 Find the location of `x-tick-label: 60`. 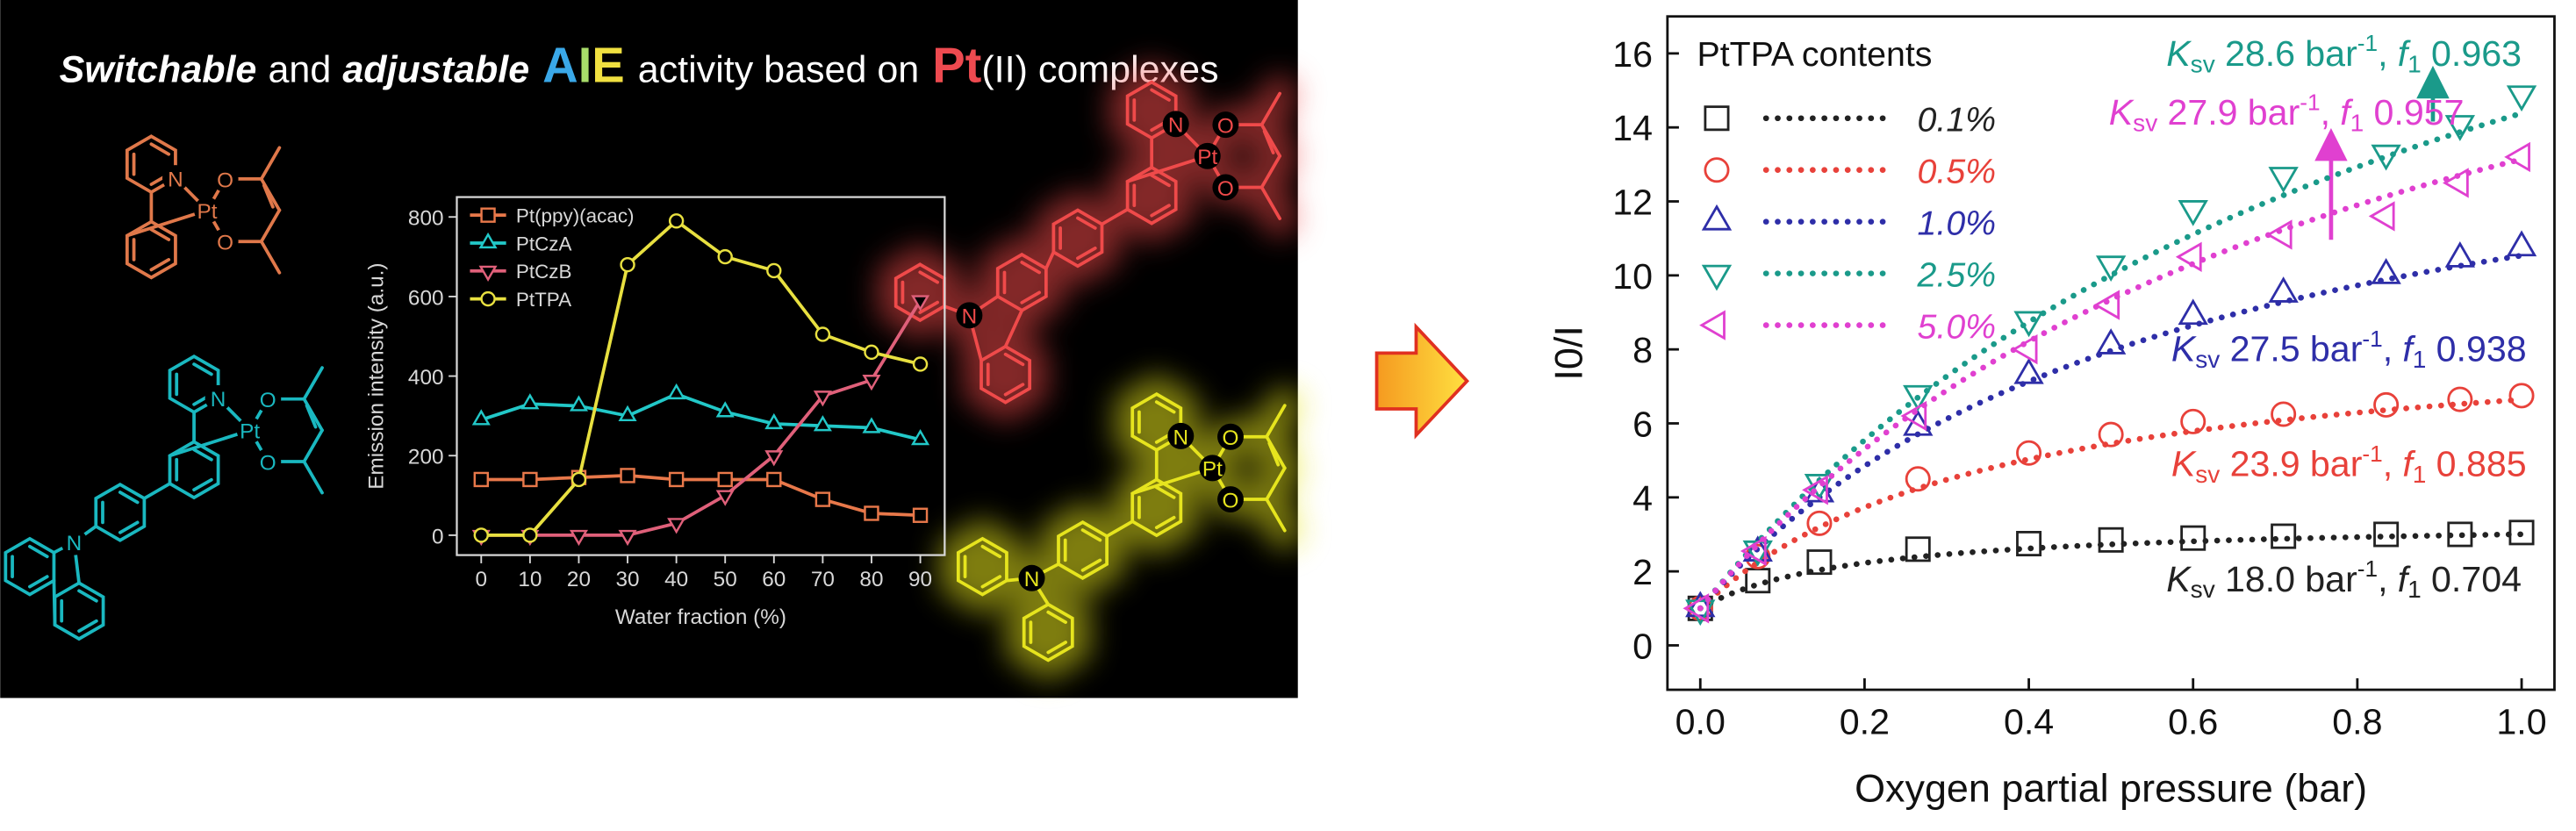

x-tick-label: 60 is located at coordinates (774, 579).